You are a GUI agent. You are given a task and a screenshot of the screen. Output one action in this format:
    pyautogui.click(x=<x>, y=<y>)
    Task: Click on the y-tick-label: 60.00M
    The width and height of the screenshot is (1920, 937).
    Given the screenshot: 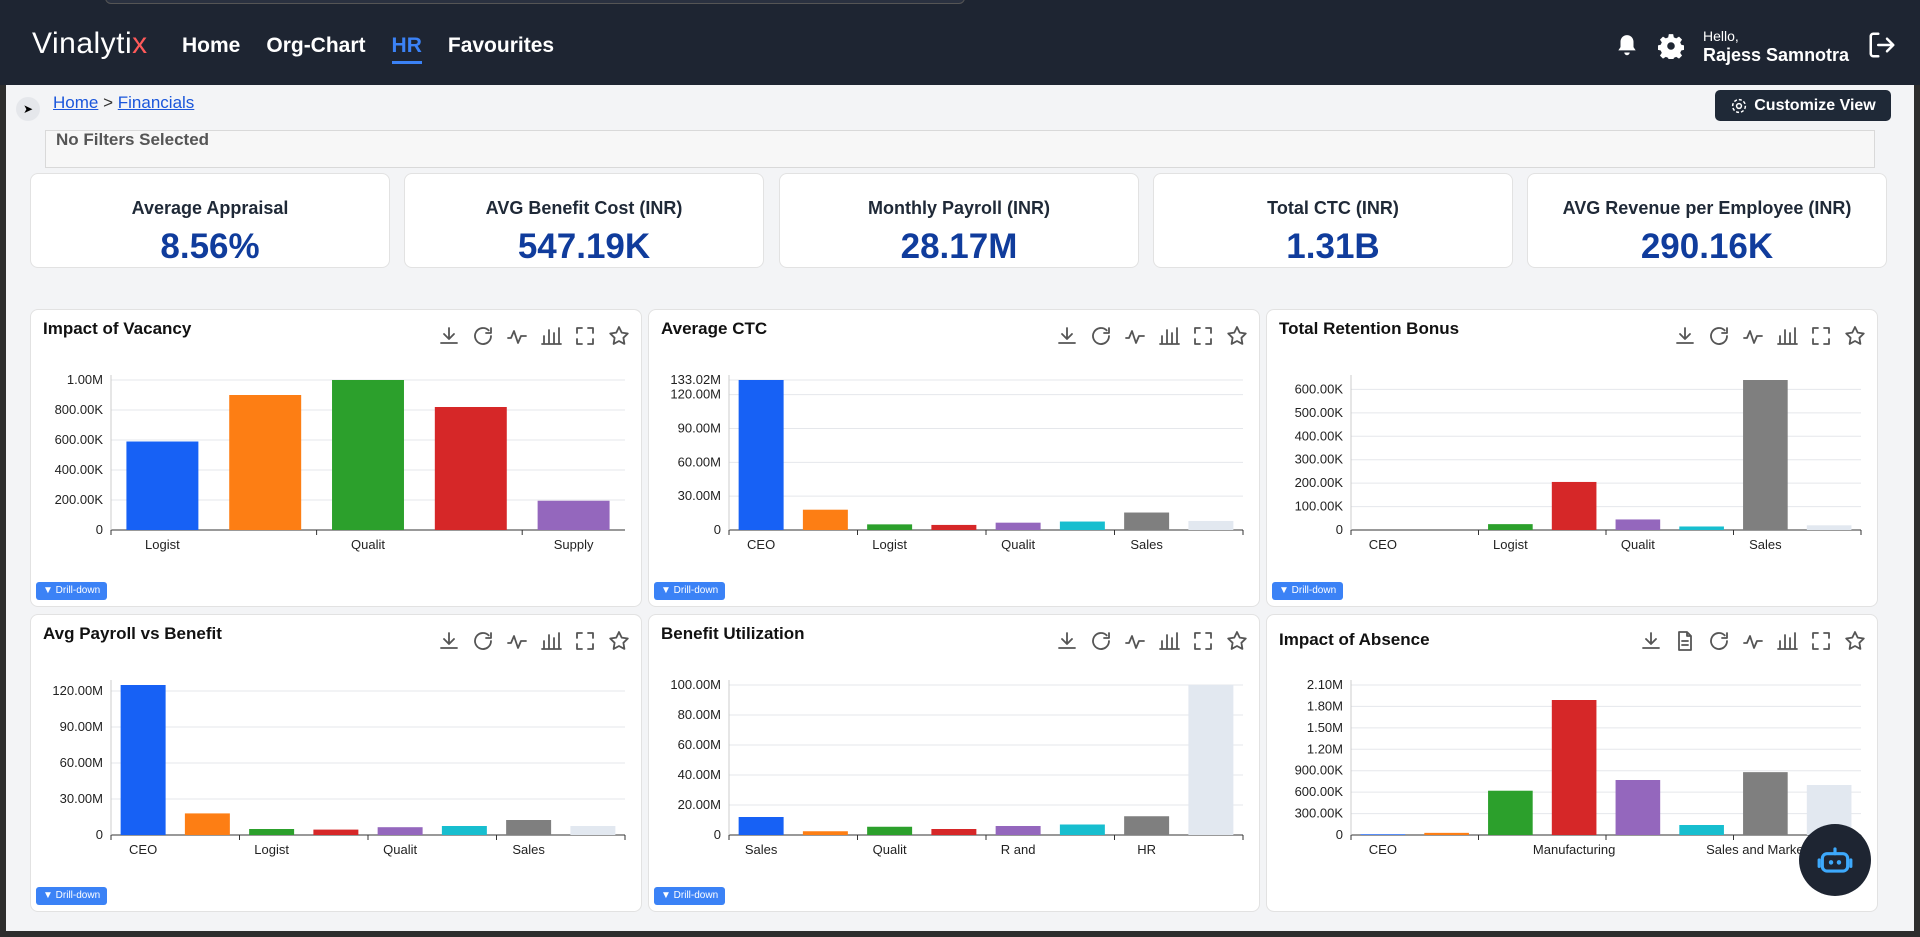 What is the action you would take?
    pyautogui.click(x=699, y=461)
    